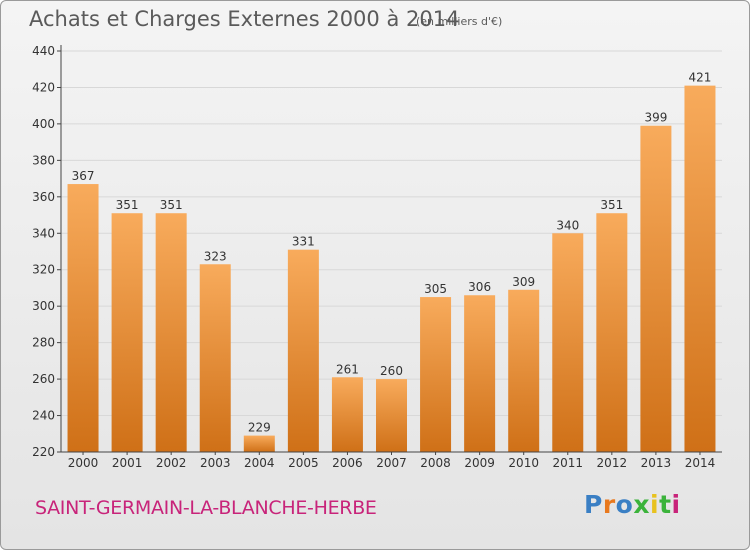  Describe the element at coordinates (83, 318) in the screenshot. I see `bar-2000` at that location.